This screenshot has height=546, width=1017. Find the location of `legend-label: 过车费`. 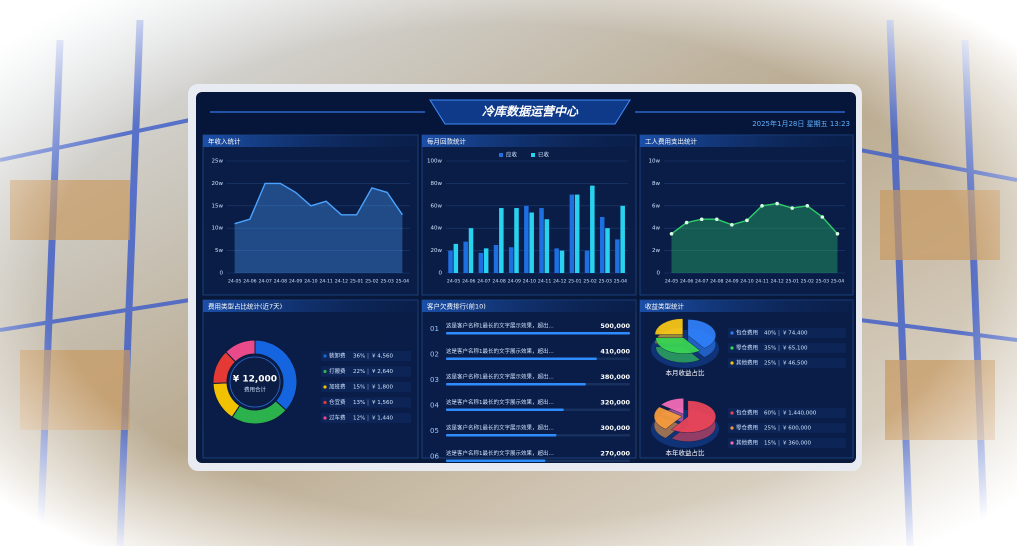

legend-label: 过车费 is located at coordinates (337, 418).